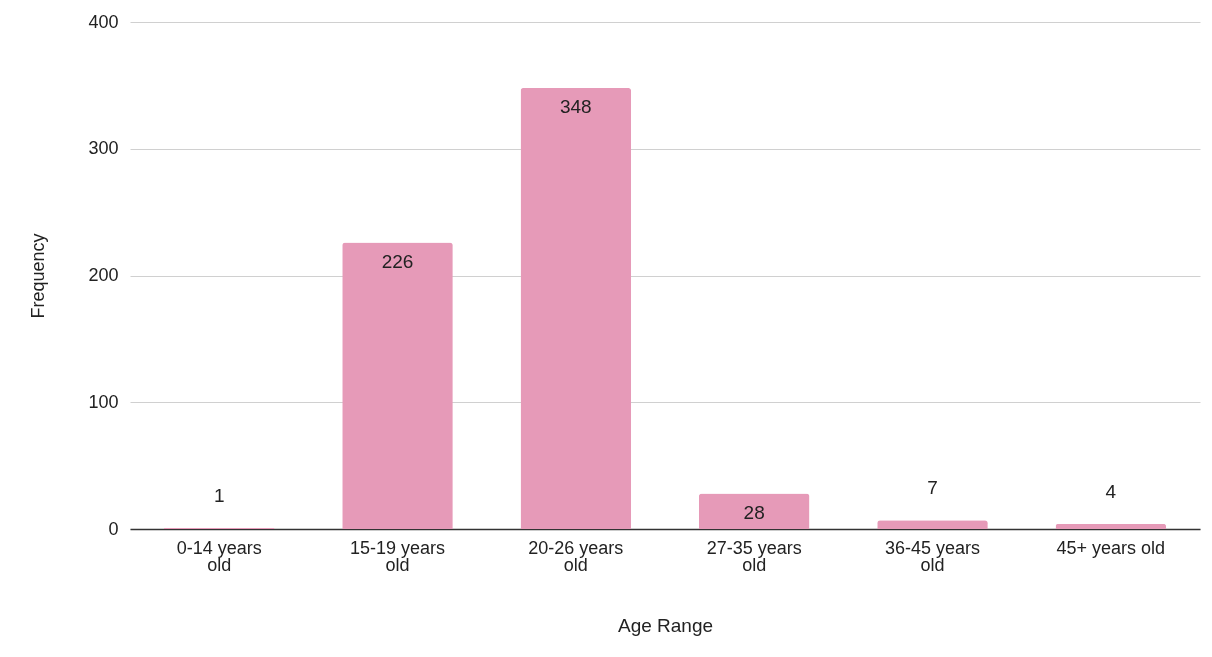 Image resolution: width=1212 pixels, height=657 pixels. What do you see at coordinates (219, 495) in the screenshot?
I see `data-label: 1` at bounding box center [219, 495].